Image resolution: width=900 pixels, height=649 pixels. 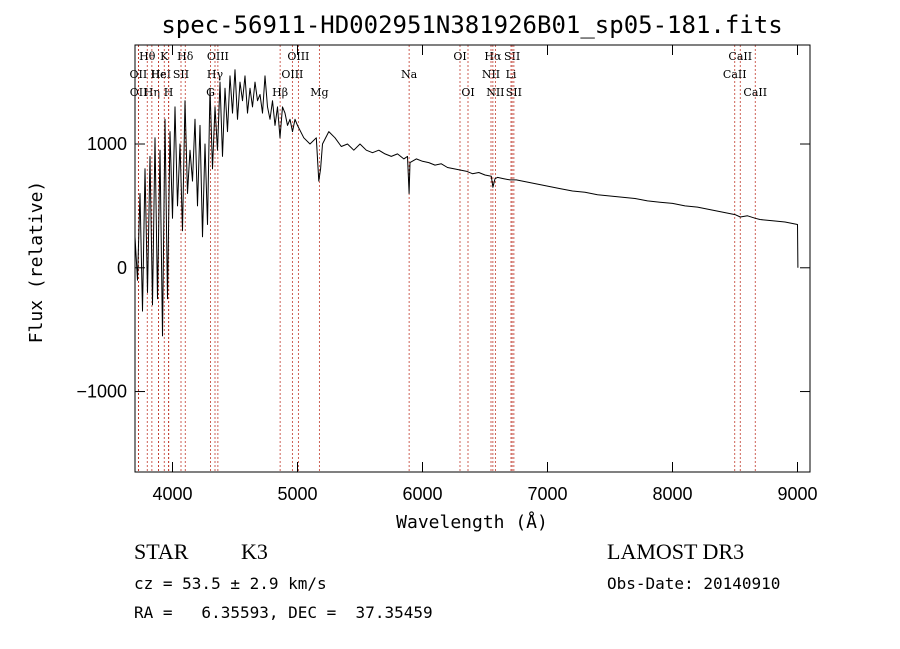 I want to click on y-axis-label: Flux (relative), so click(x=36, y=262).